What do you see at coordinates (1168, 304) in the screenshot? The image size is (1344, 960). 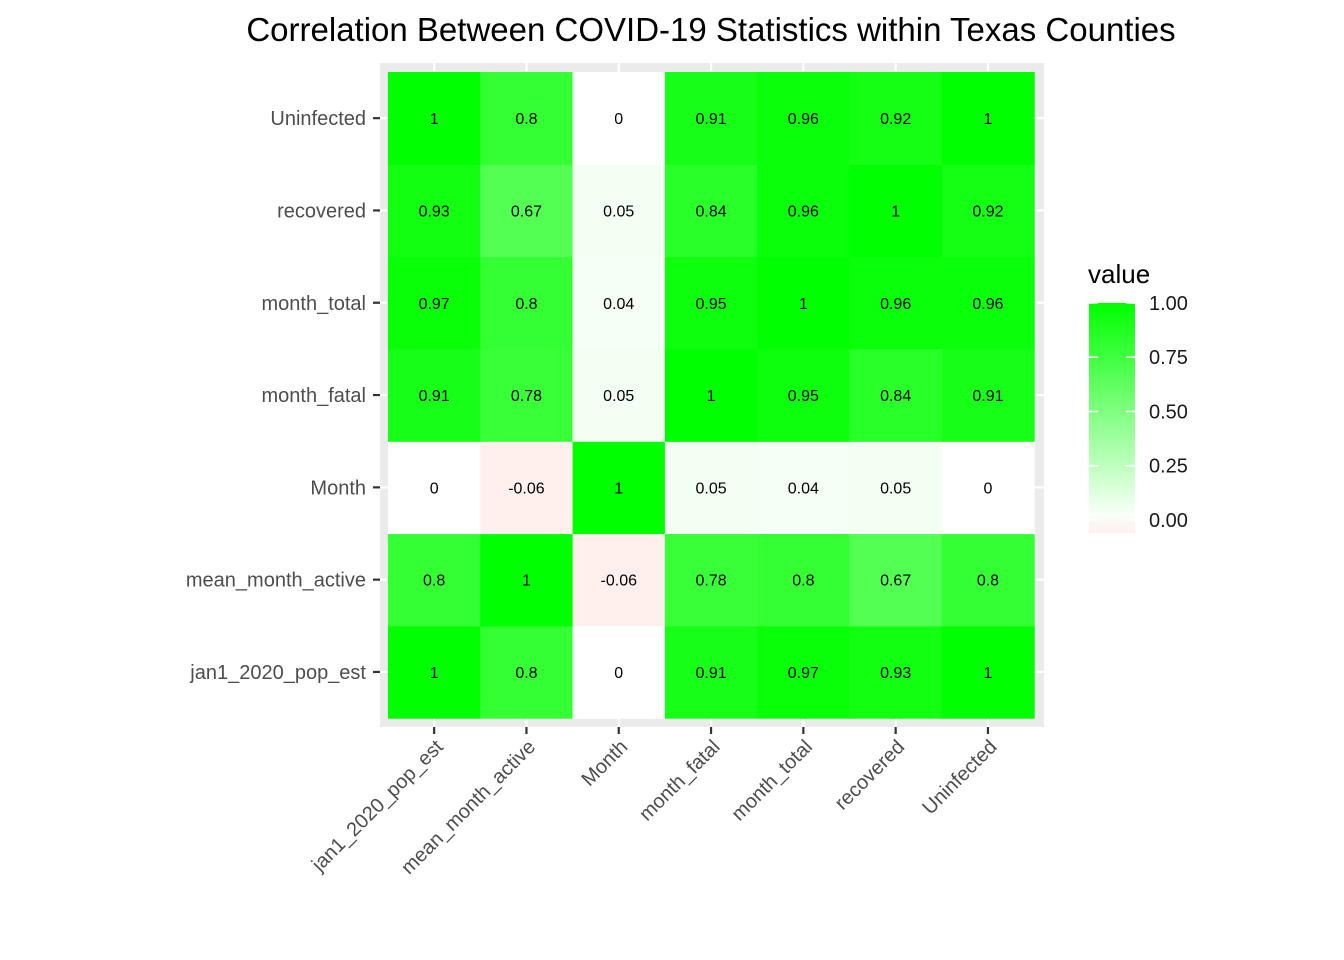 I see `legend-break-label: 1.00` at bounding box center [1168, 304].